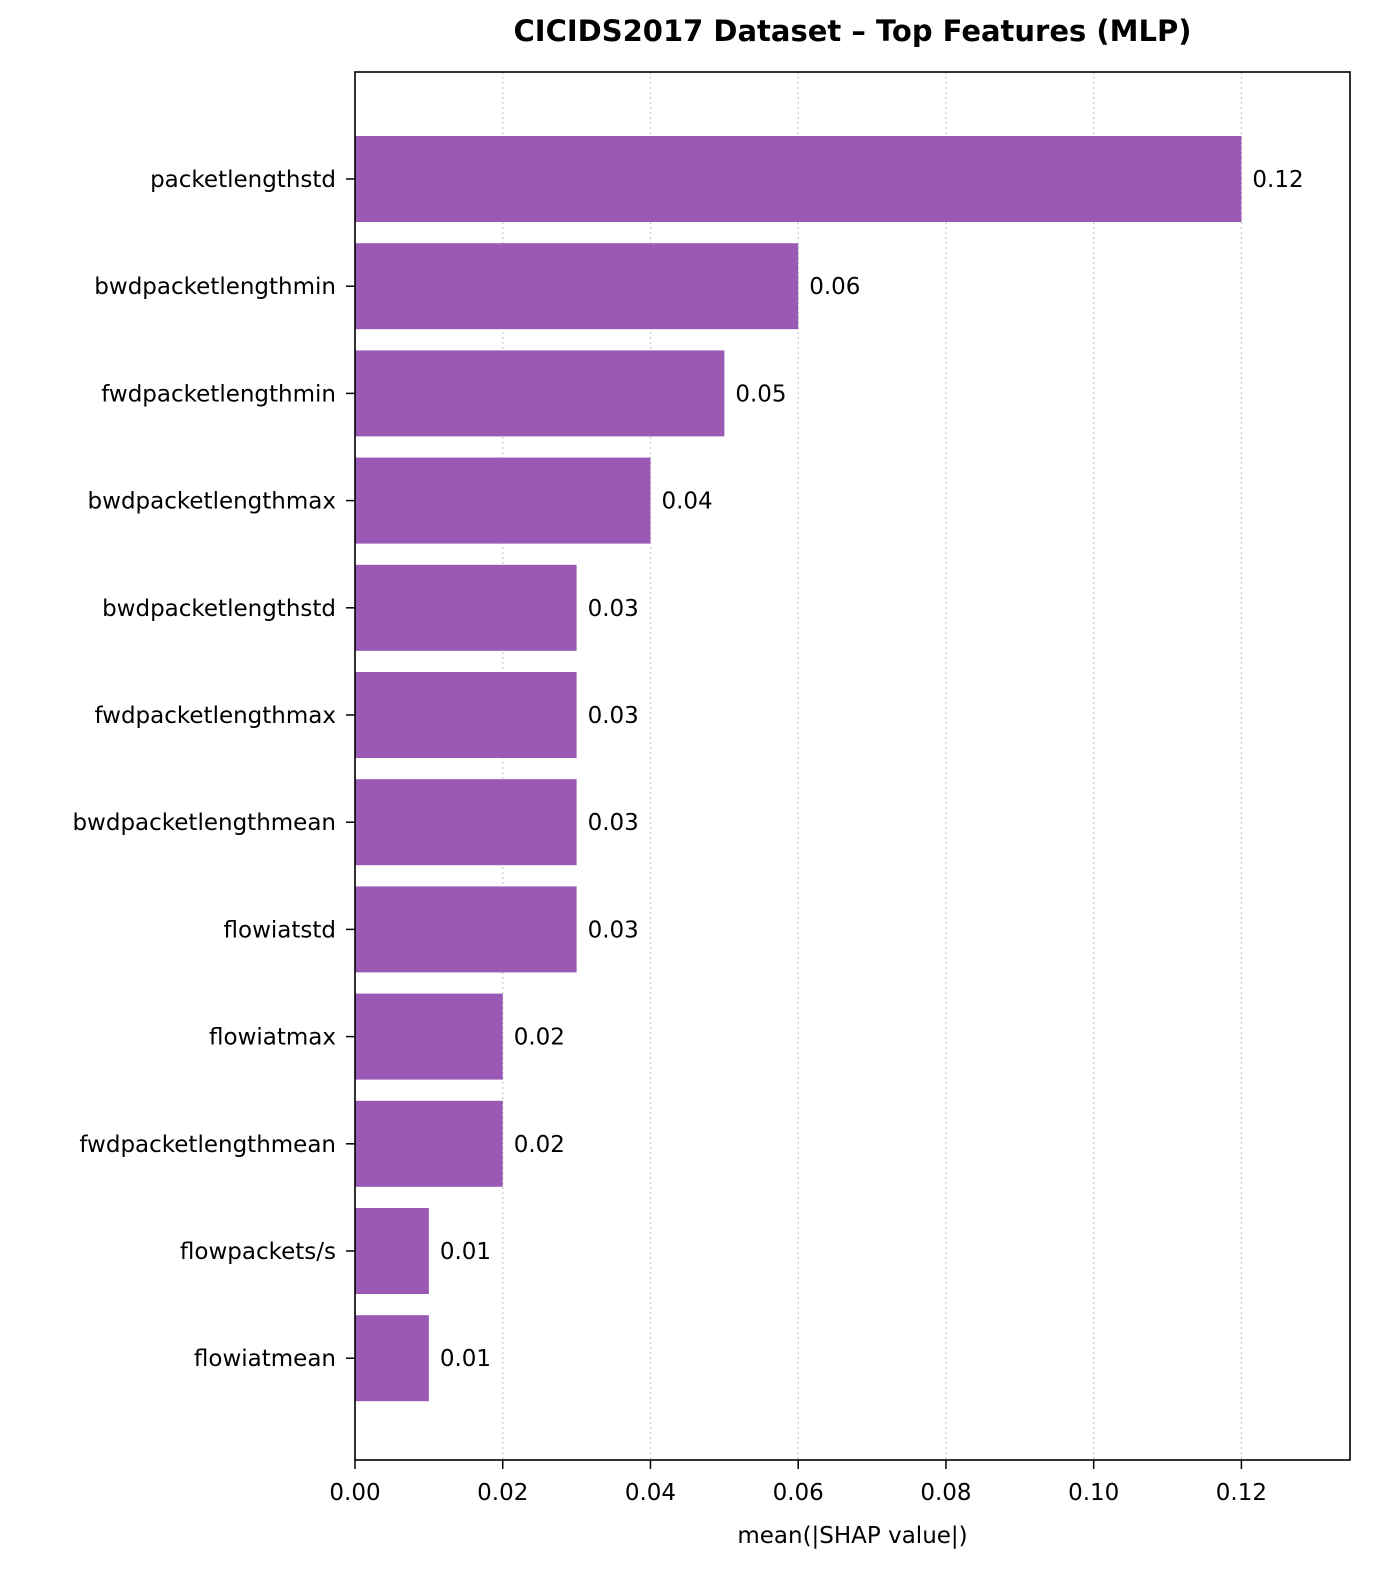 This screenshot has height=1580, width=1378. I want to click on y-tick-label: flowiatstd, so click(280, 930).